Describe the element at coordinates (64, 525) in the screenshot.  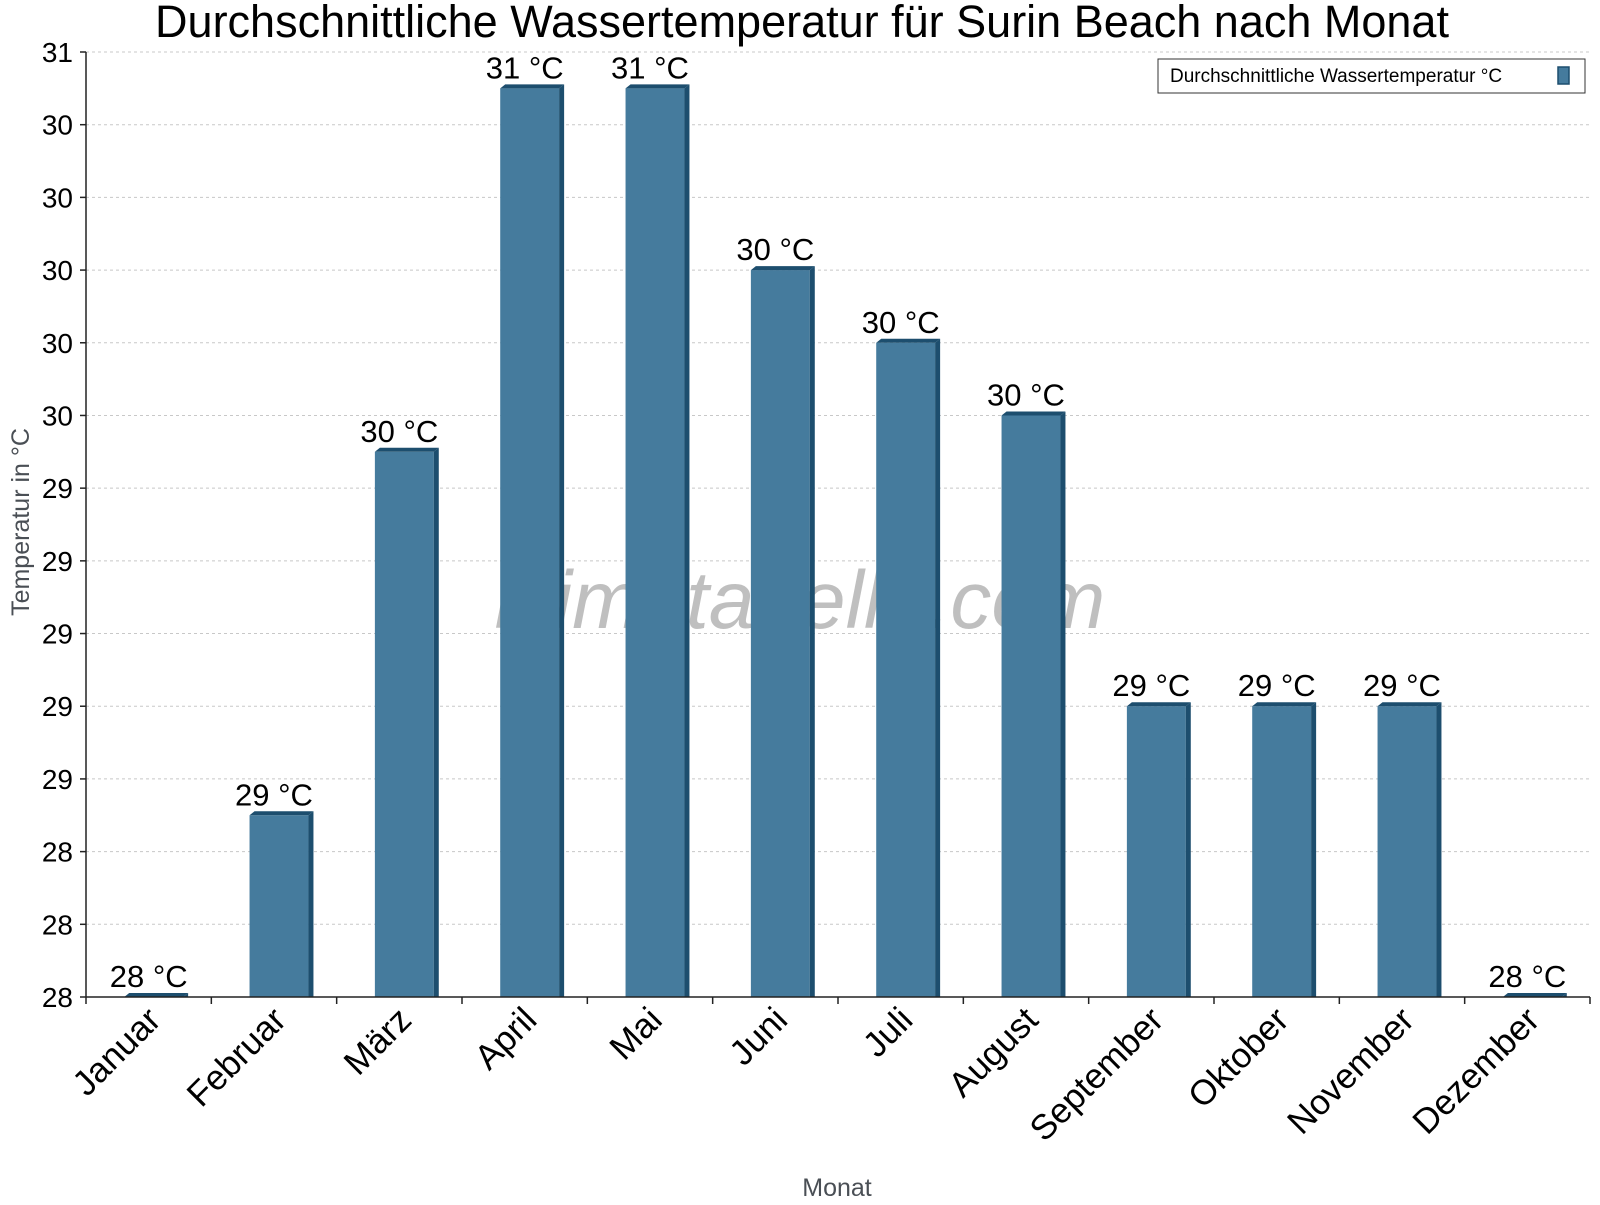
I see `y-ticks: 28 28 28 29 29 29 29 29 30 30 30 30 30 31` at that location.